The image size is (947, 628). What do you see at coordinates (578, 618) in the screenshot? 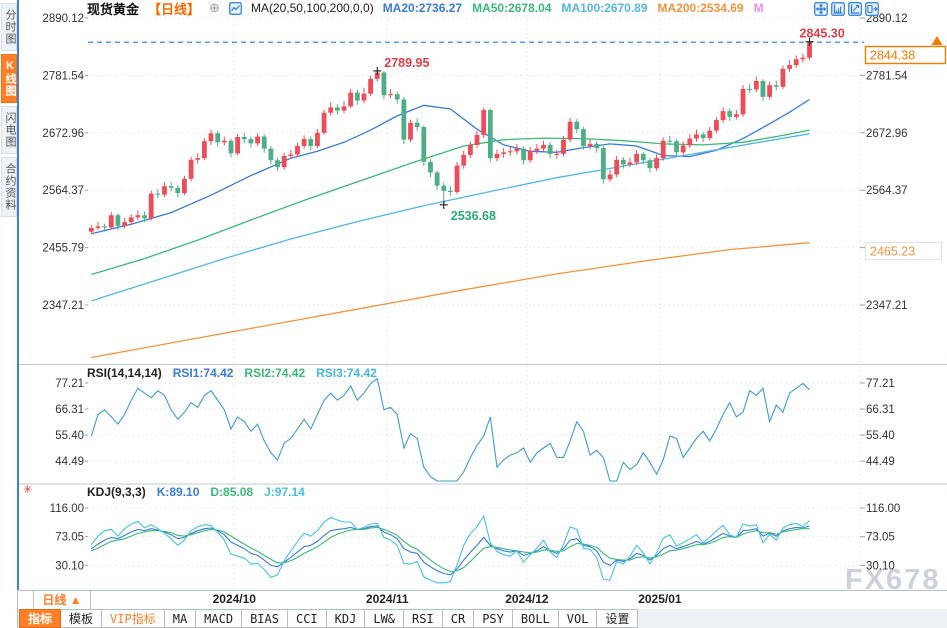
I see `tab-vol: VOL` at bounding box center [578, 618].